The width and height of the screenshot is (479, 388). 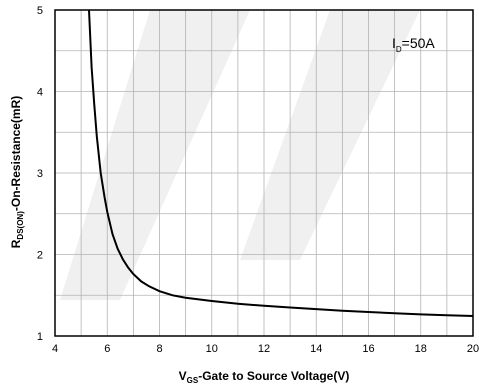 What do you see at coordinates (212, 349) in the screenshot?
I see `x-tick-label: 10` at bounding box center [212, 349].